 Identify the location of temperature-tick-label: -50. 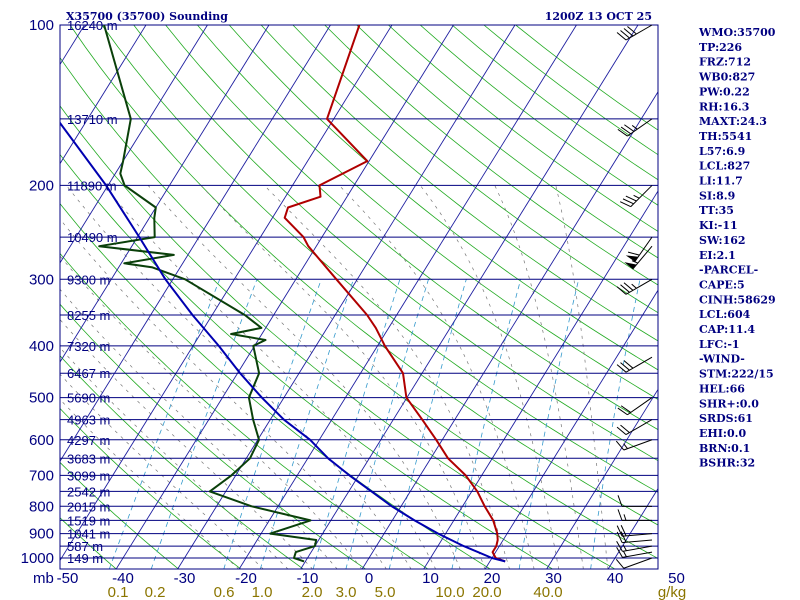
(68, 578).